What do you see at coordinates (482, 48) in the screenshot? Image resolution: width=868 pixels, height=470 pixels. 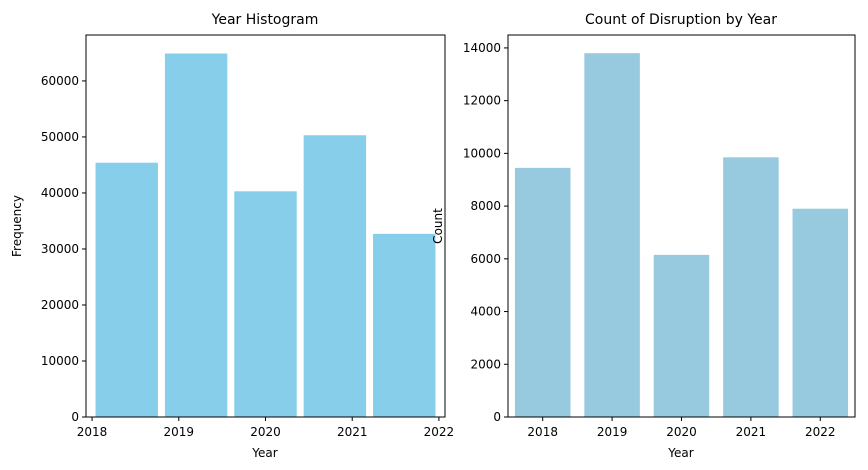 I see `y-tick-label: 14000` at bounding box center [482, 48].